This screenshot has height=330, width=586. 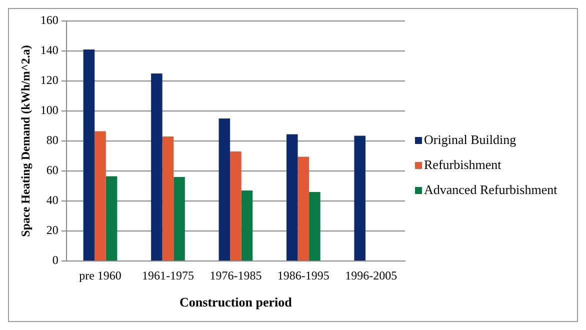 What do you see at coordinates (52, 170) in the screenshot?
I see `y-tick-label: 60` at bounding box center [52, 170].